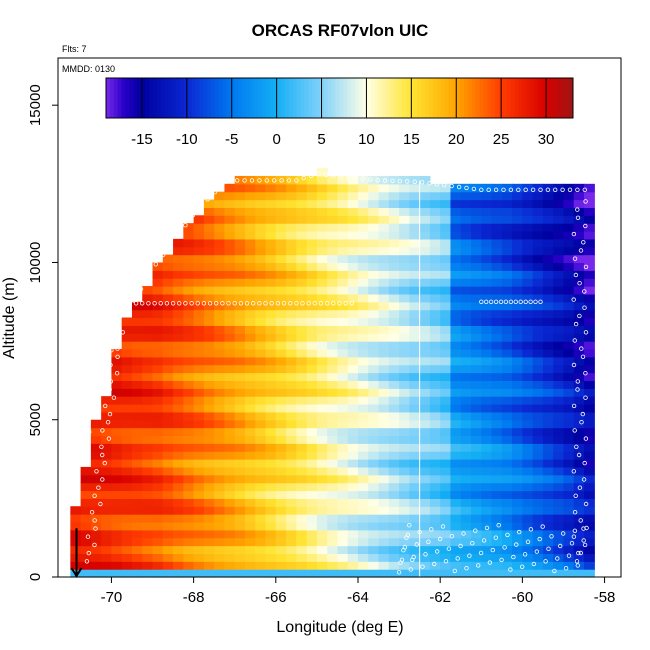 This screenshot has height=650, width=650. Describe the element at coordinates (546, 139) in the screenshot. I see `colorbar-tick-label: 30` at that location.